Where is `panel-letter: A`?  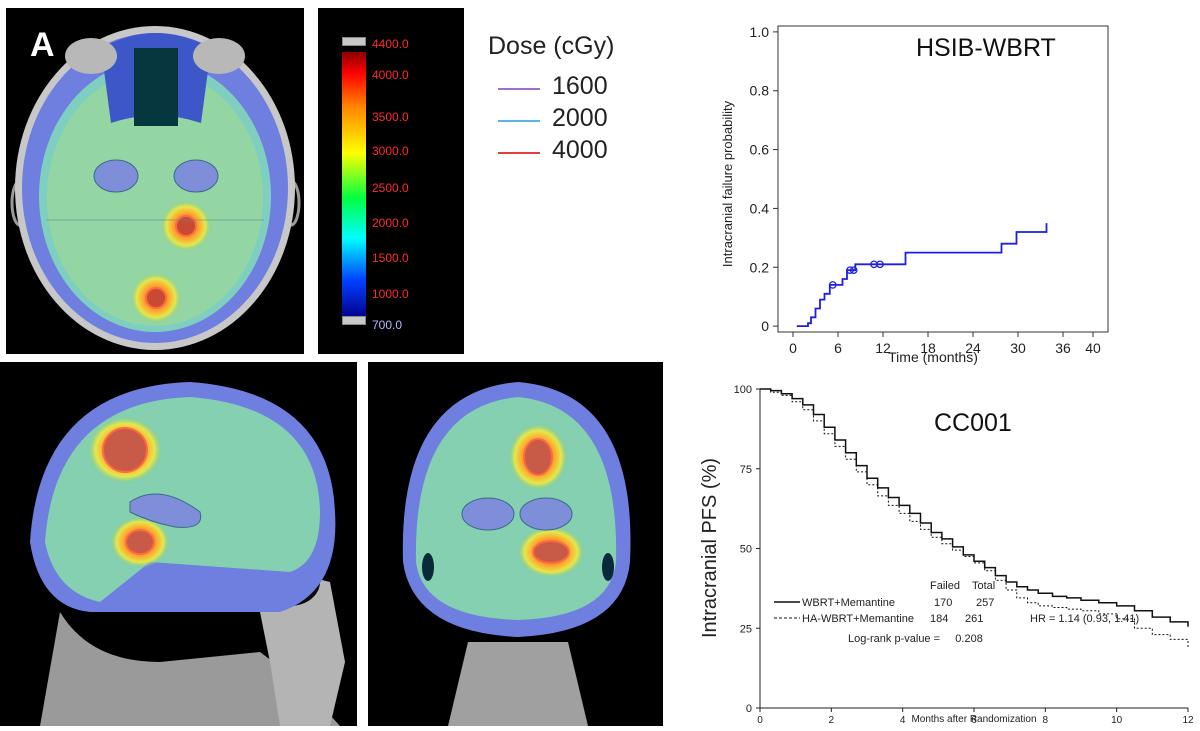
panel-letter: A is located at coordinates (42, 45).